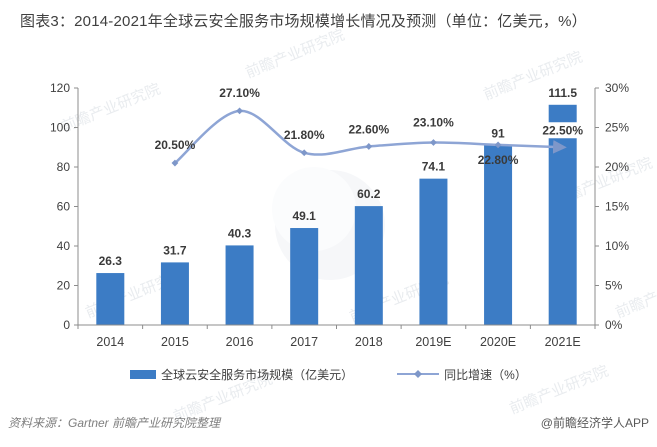 This screenshot has height=447, width=657. I want to click on bar-2020E, so click(498, 235).